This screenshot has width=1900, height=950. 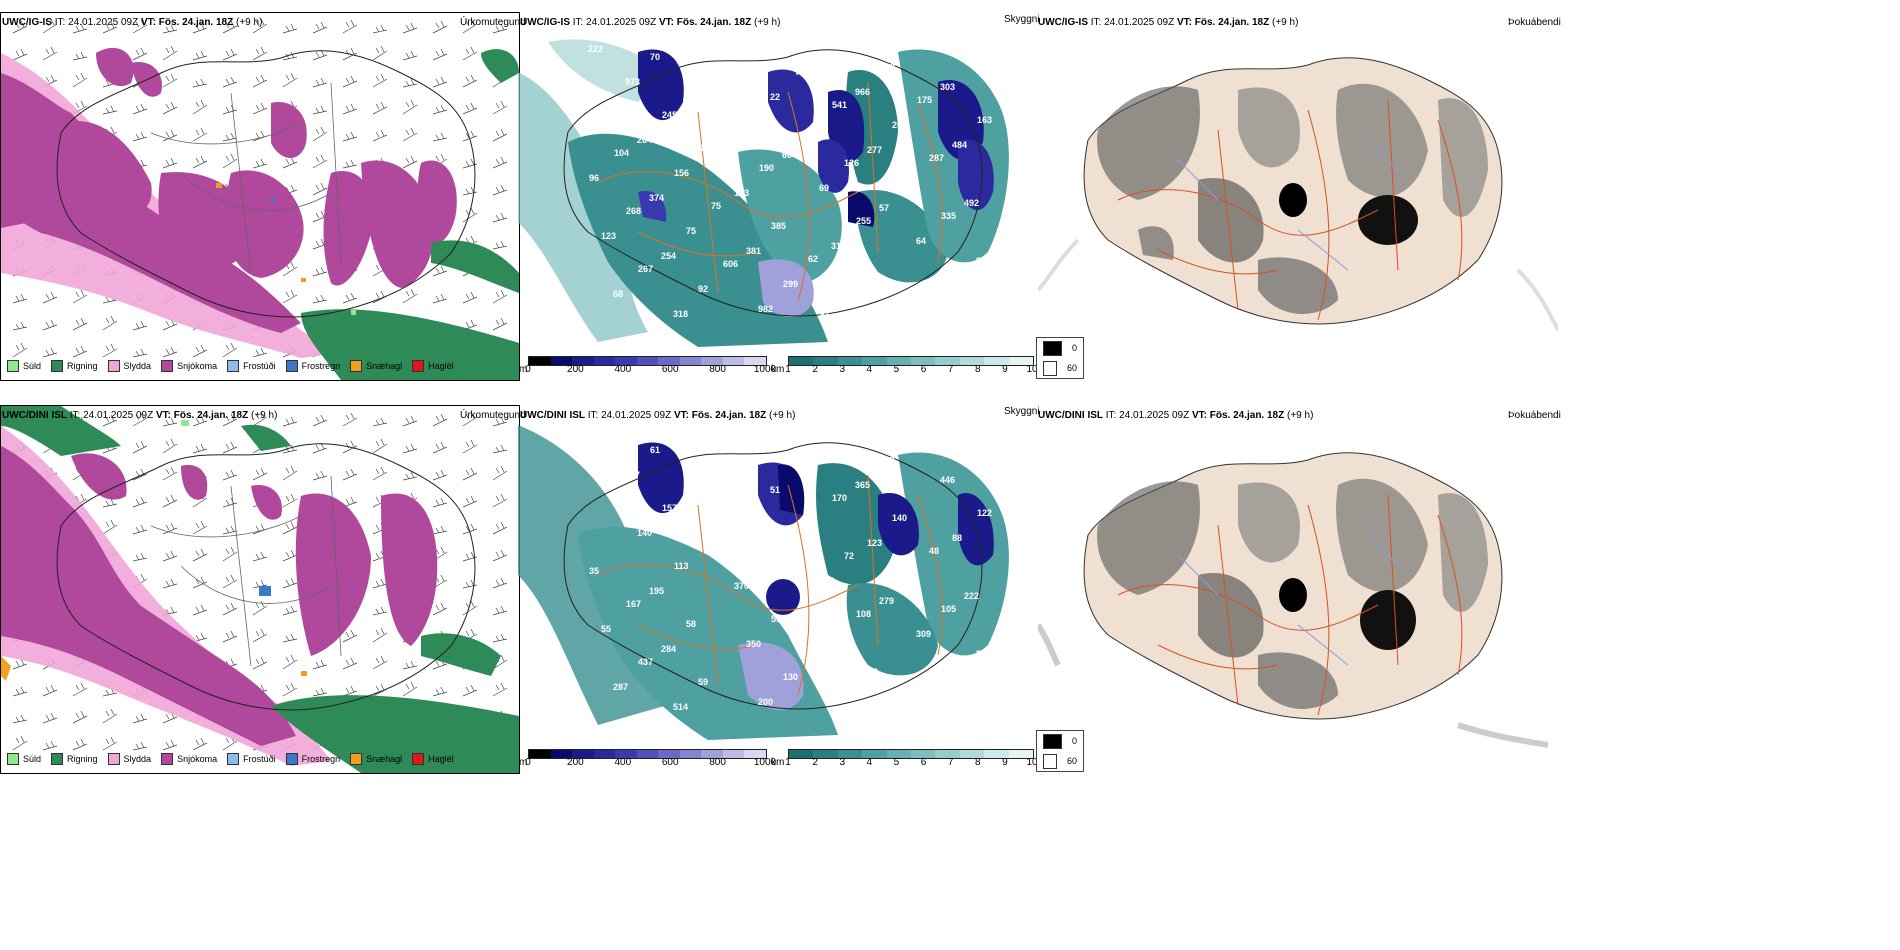 What do you see at coordinates (594, 178) in the screenshot?
I see `elevation-label: 96` at bounding box center [594, 178].